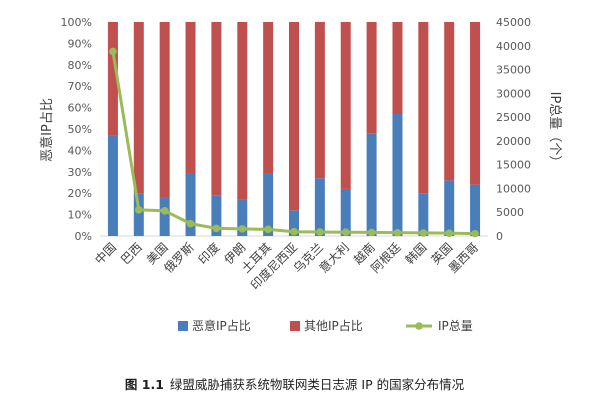 This screenshot has height=400, width=589. What do you see at coordinates (80, 215) in the screenshot?
I see `left-tick-label: 10%` at bounding box center [80, 215].